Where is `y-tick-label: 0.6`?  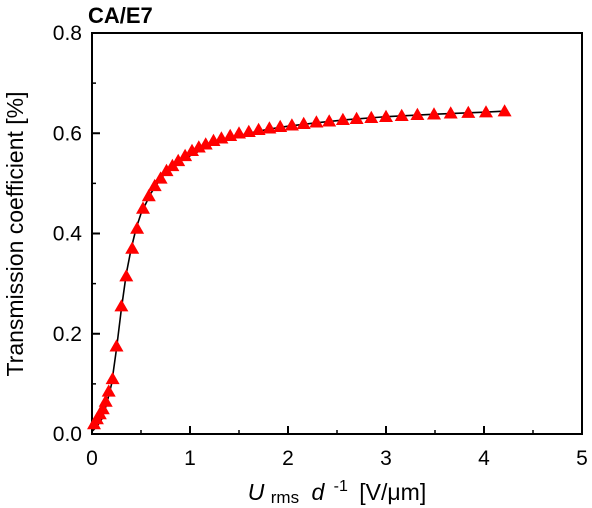
y-tick-label: 0.6 is located at coordinates (67, 133).